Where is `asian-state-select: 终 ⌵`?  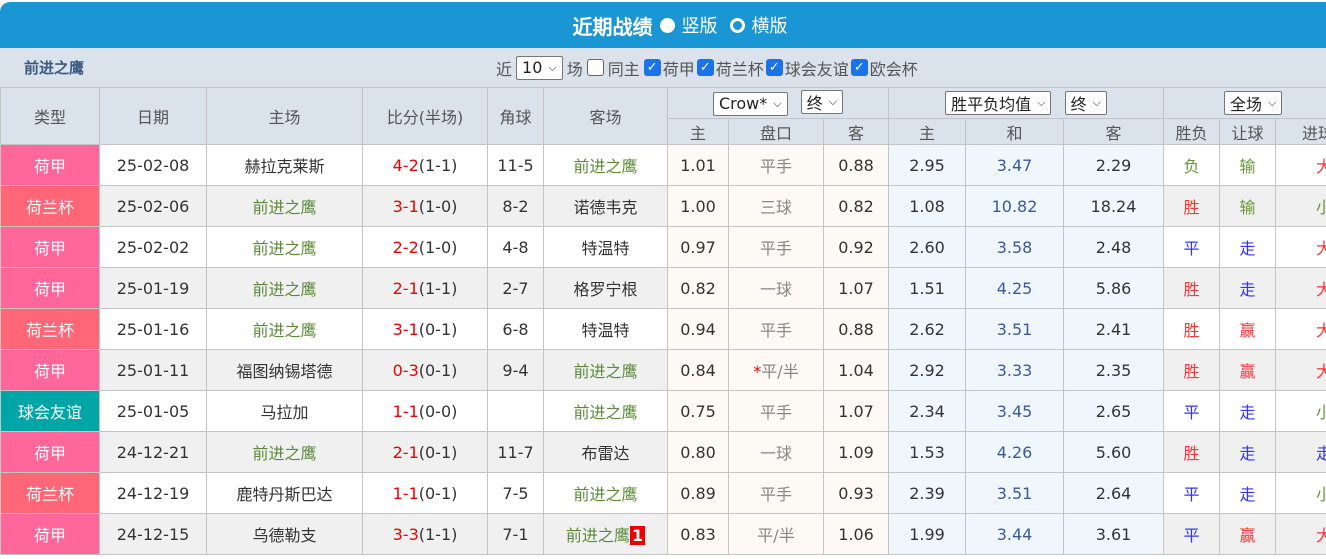 asian-state-select: 终 ⌵ is located at coordinates (822, 102).